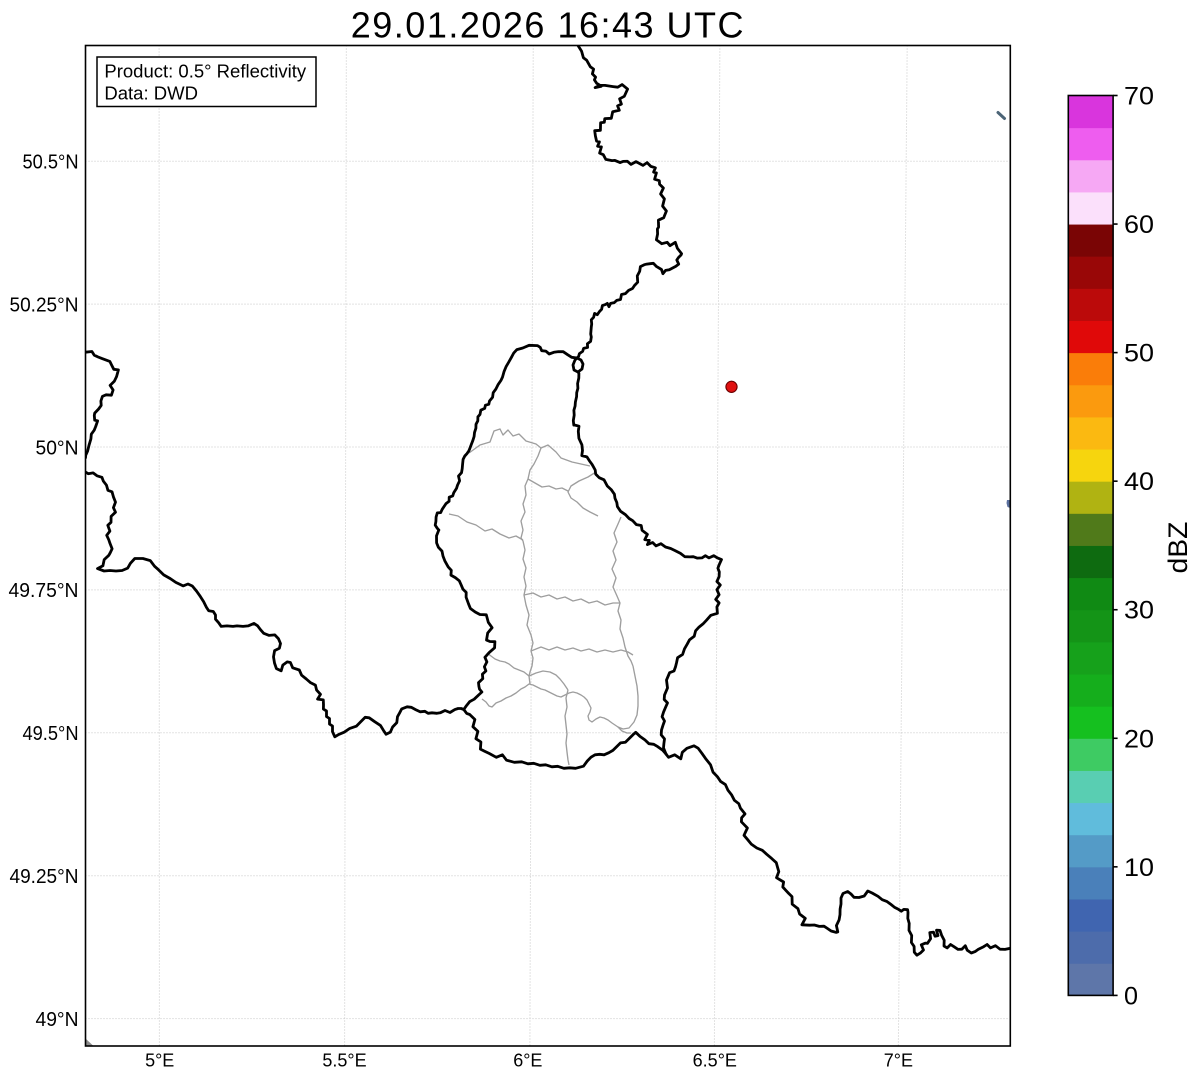 This screenshot has width=1202, height=1086. What do you see at coordinates (1131, 996) in the screenshot?
I see `svg-text: 0` at bounding box center [1131, 996].